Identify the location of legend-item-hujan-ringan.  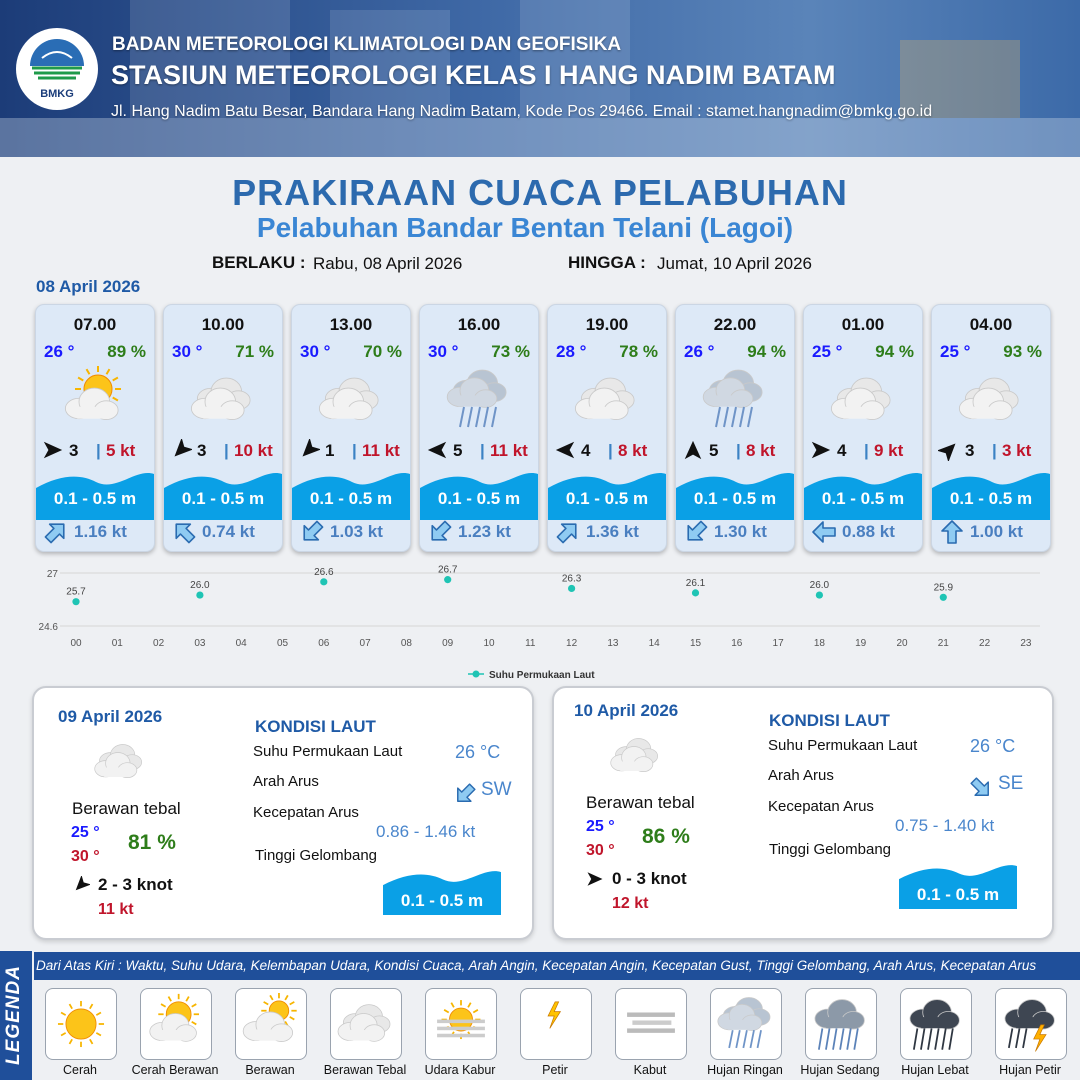
(746, 1024).